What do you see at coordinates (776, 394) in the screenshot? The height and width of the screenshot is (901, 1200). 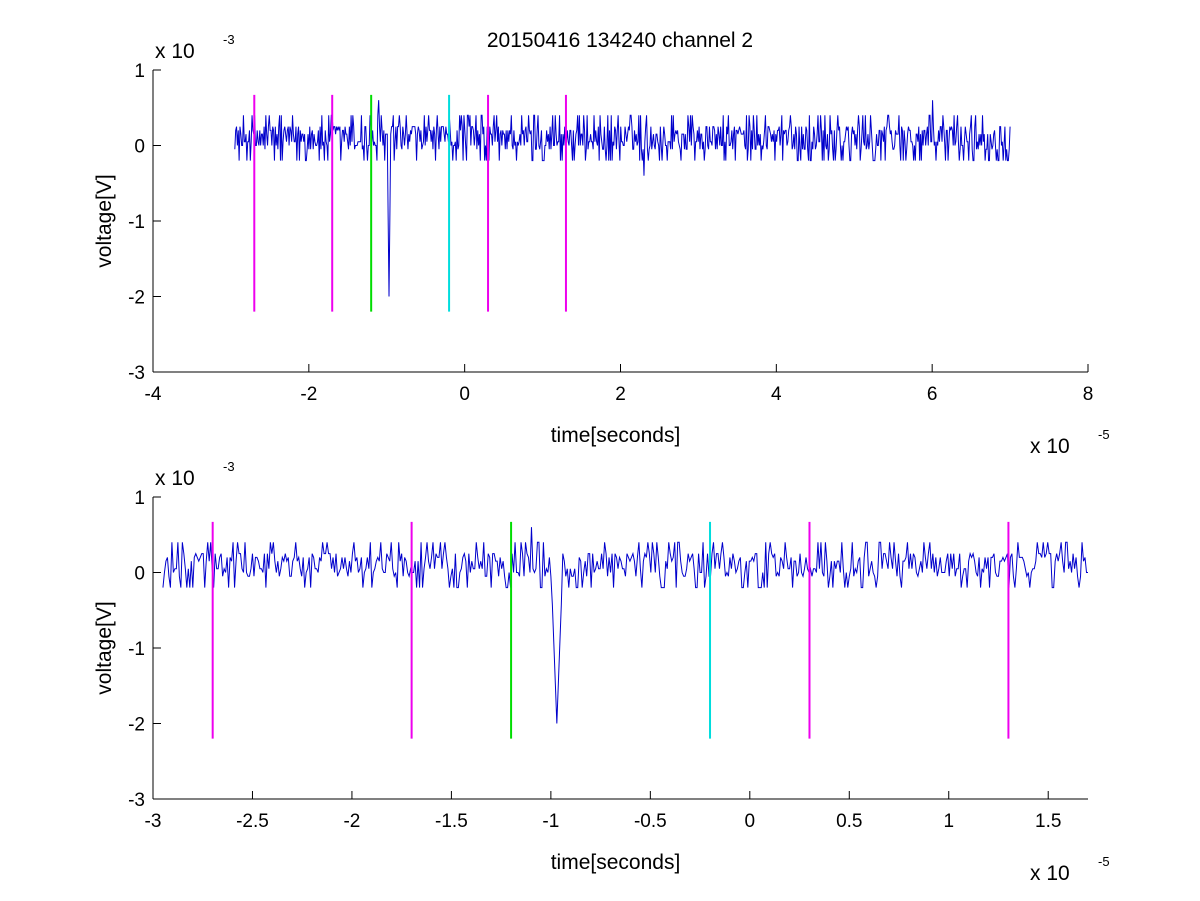 I see `x-tick-label: 4` at bounding box center [776, 394].